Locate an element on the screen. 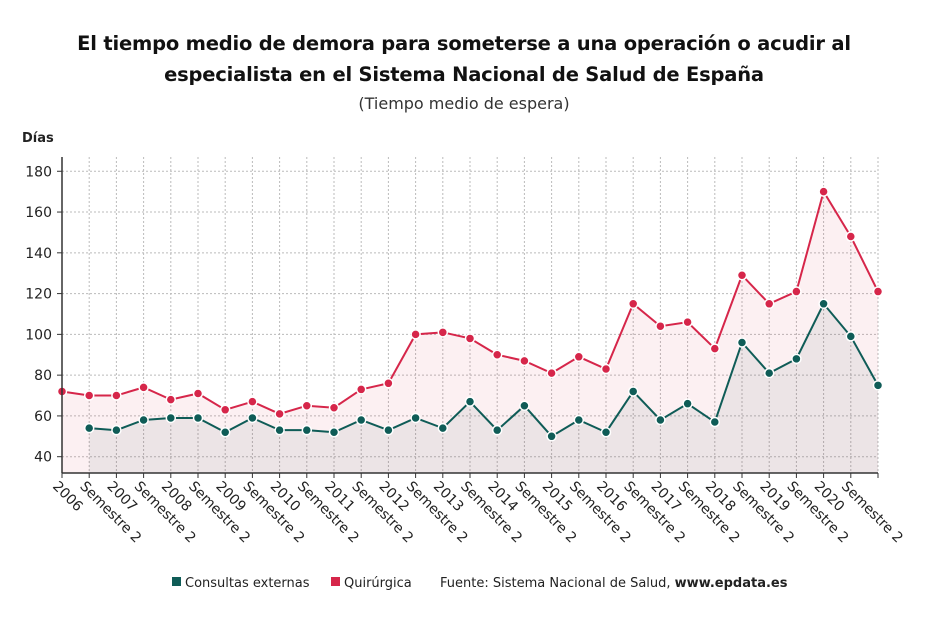 This screenshot has width=928, height=621. source-text: Fuente: Sistema Nacional de Salud, is located at coordinates (557, 583).